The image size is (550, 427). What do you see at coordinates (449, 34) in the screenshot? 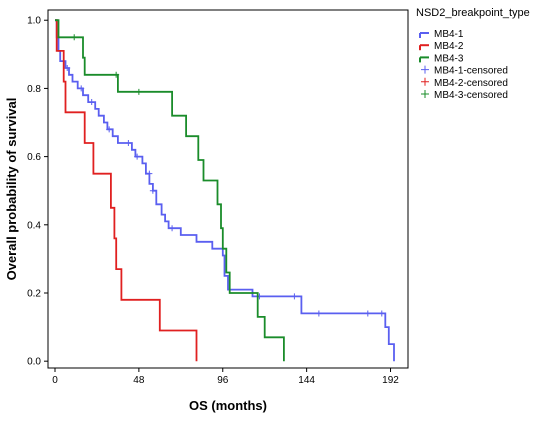
I see `legend-label: MB4-1` at bounding box center [449, 34].